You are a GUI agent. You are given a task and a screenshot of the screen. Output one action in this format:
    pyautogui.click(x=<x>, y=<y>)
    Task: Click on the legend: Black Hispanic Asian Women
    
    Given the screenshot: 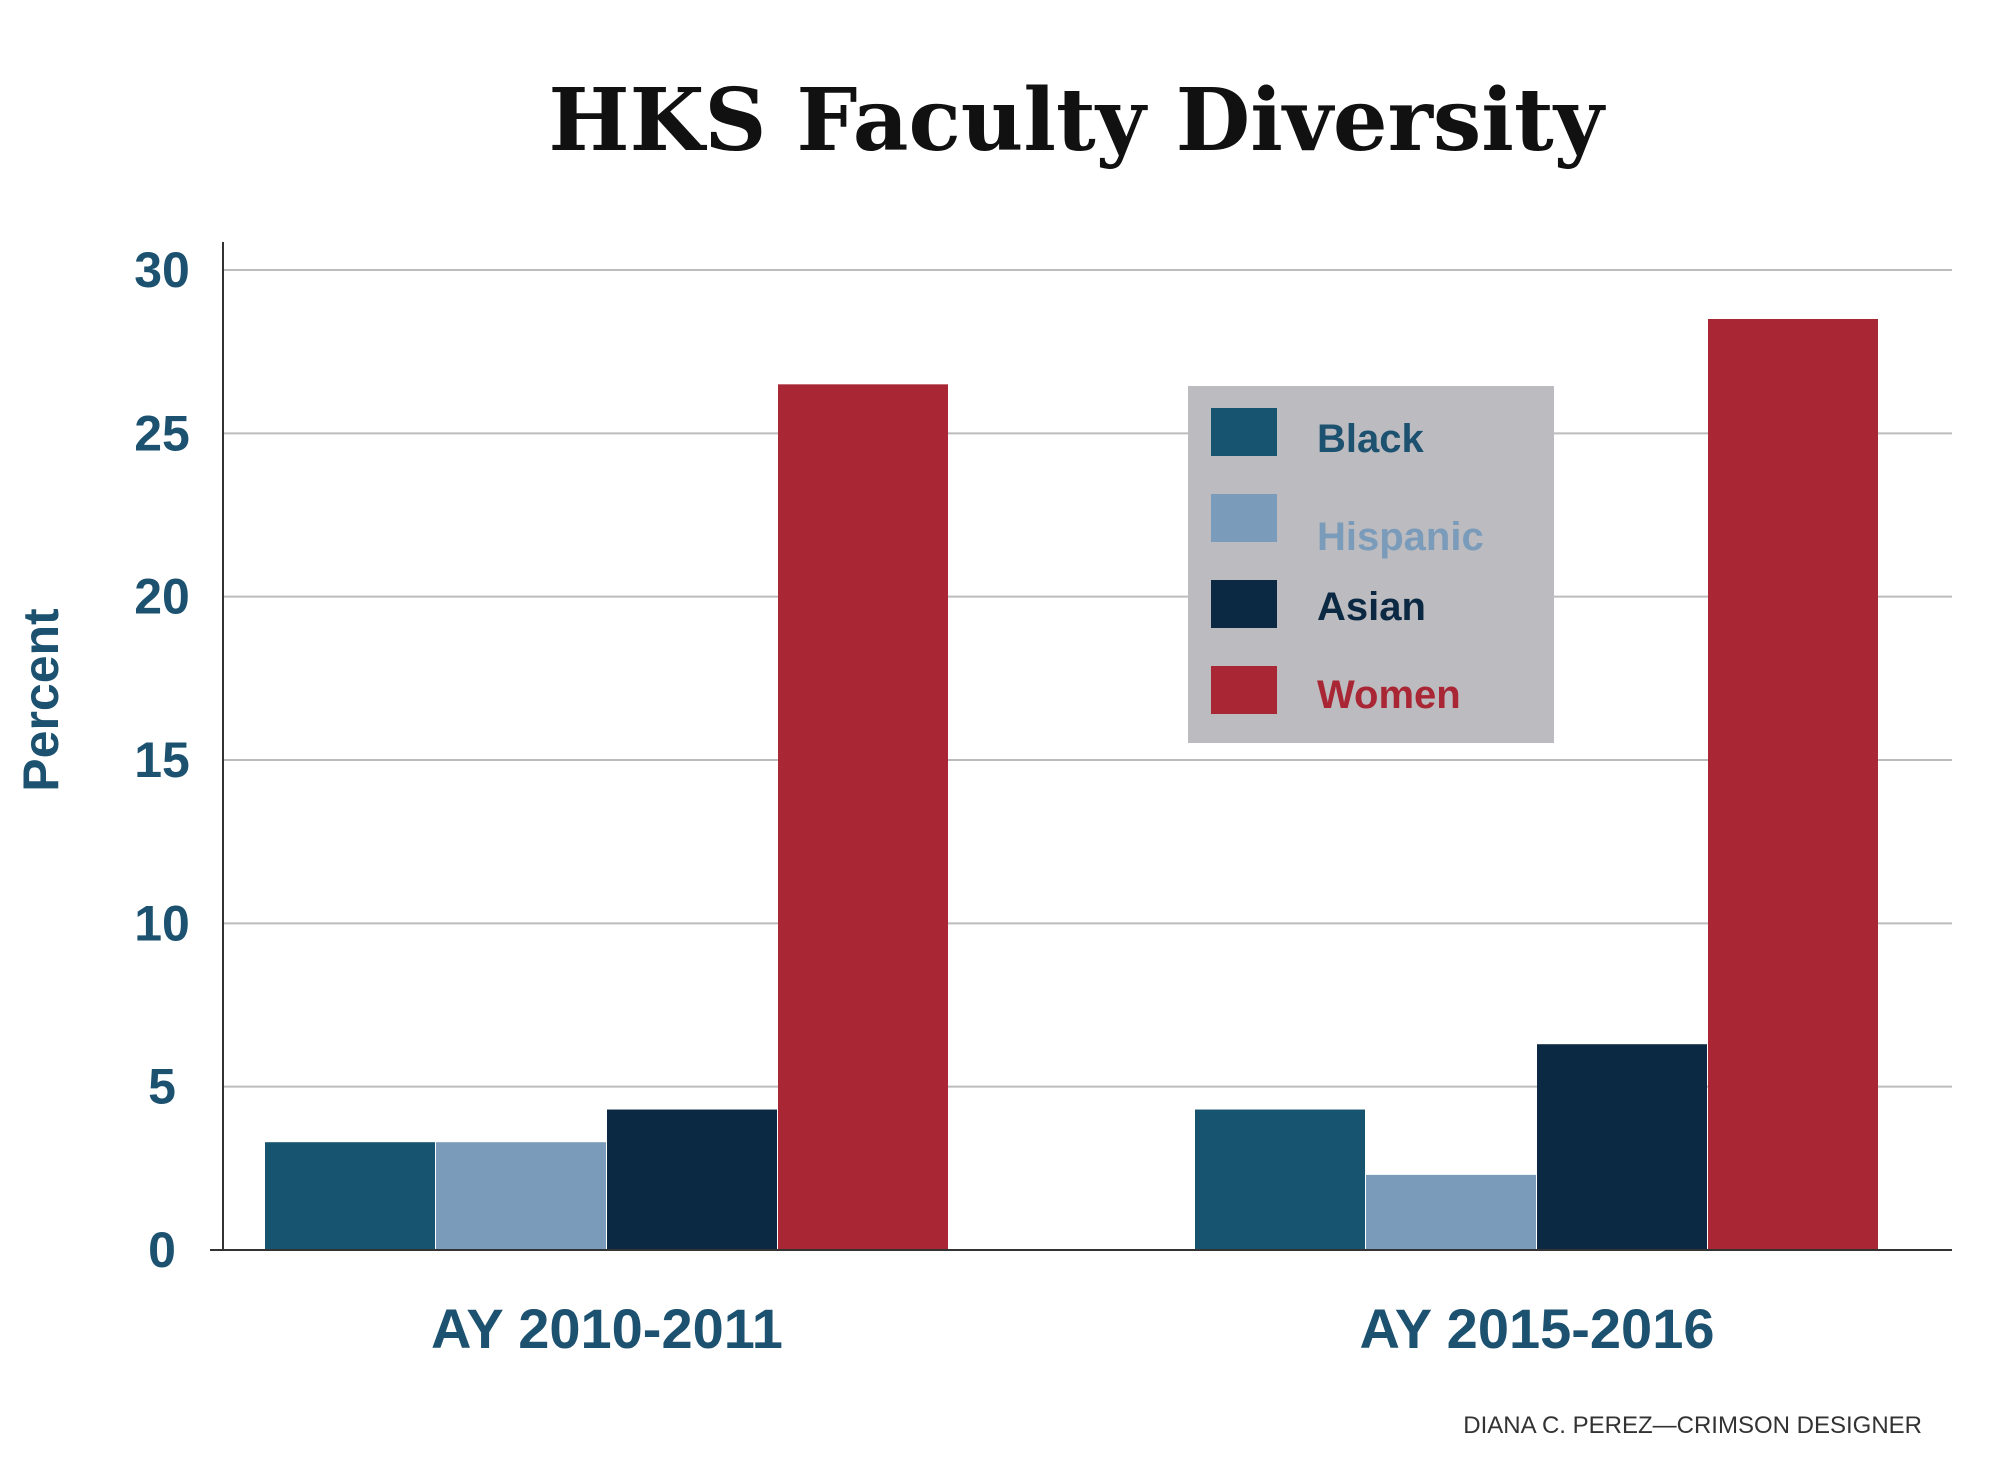 What is the action you would take?
    pyautogui.click(x=1371, y=564)
    